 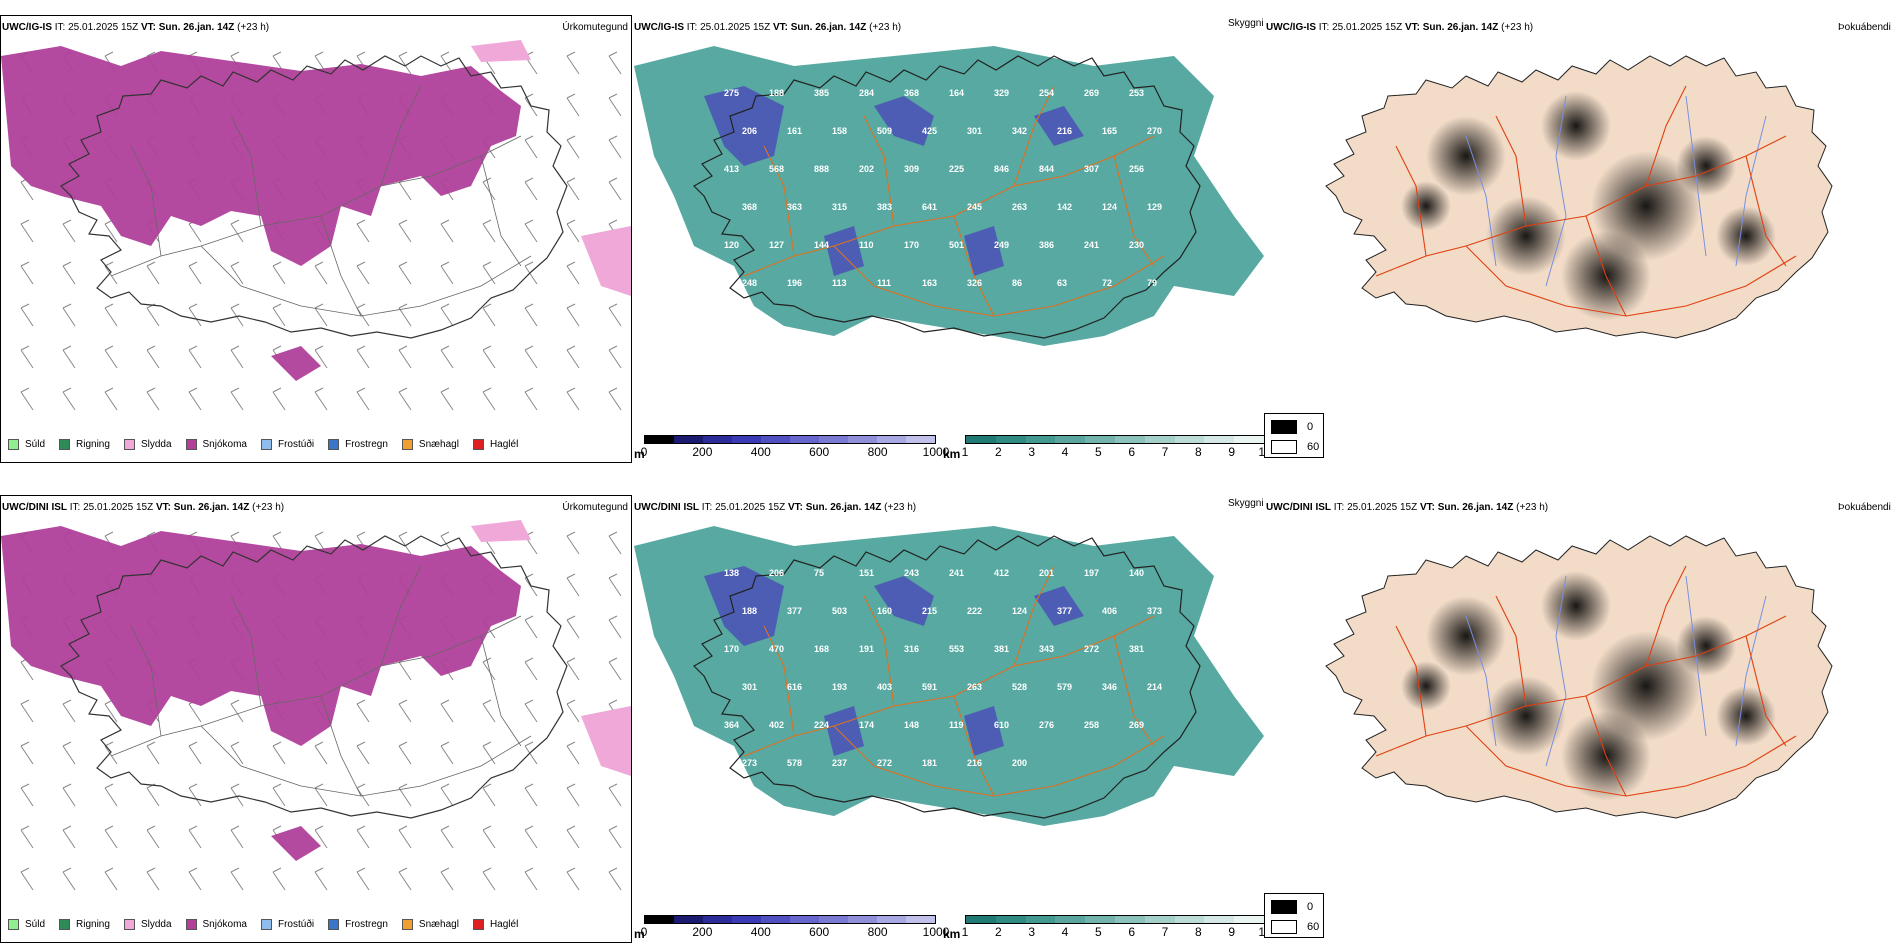 What do you see at coordinates (93, 444) in the screenshot?
I see `legend-label: Rigning` at bounding box center [93, 444].